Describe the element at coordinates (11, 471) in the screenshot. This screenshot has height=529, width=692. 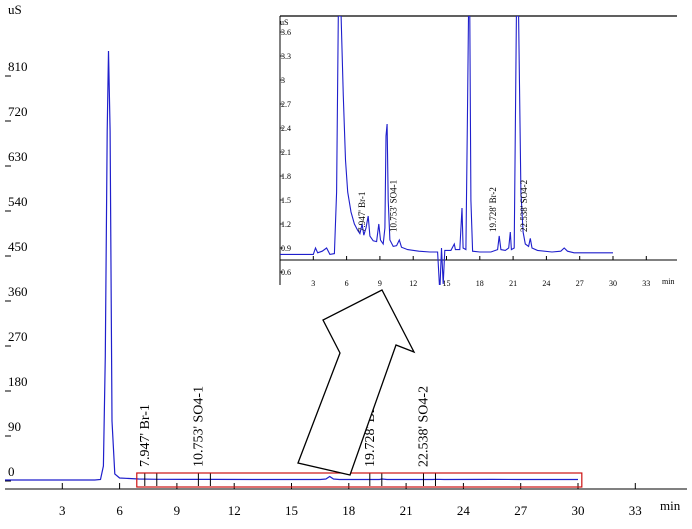
I see `main-y-tick-label: 0` at that location.